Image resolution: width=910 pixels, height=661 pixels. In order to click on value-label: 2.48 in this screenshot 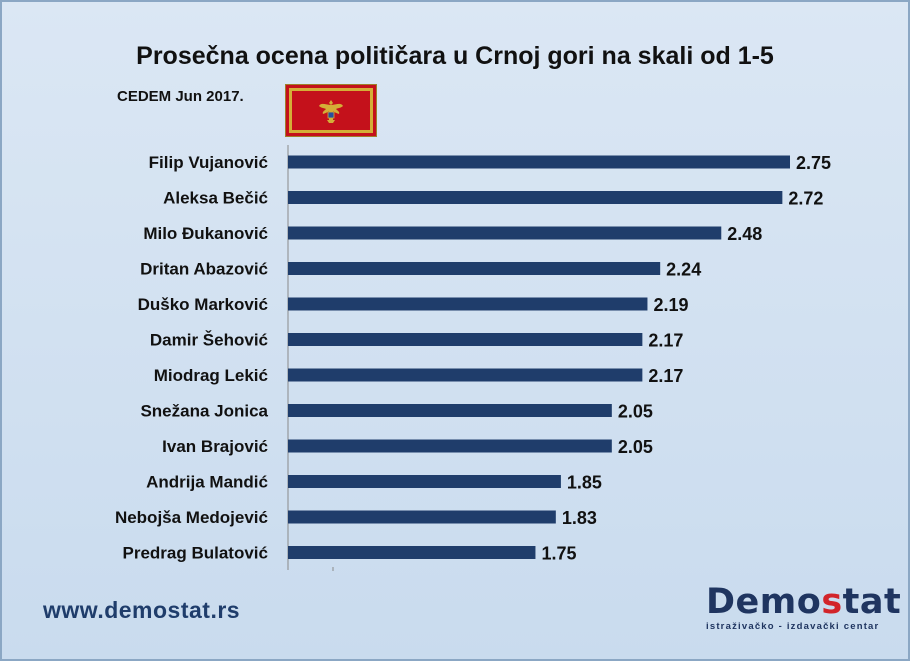, I will do `click(744, 234)`.